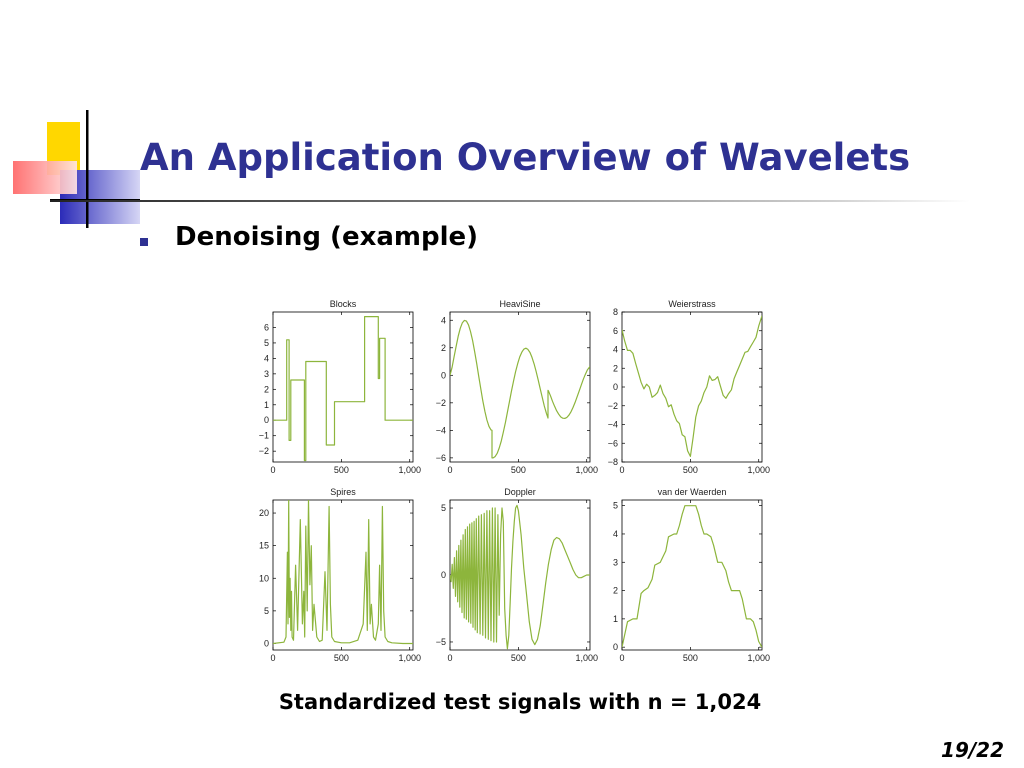  I want to click on y-tick-label: 15, so click(264, 546).